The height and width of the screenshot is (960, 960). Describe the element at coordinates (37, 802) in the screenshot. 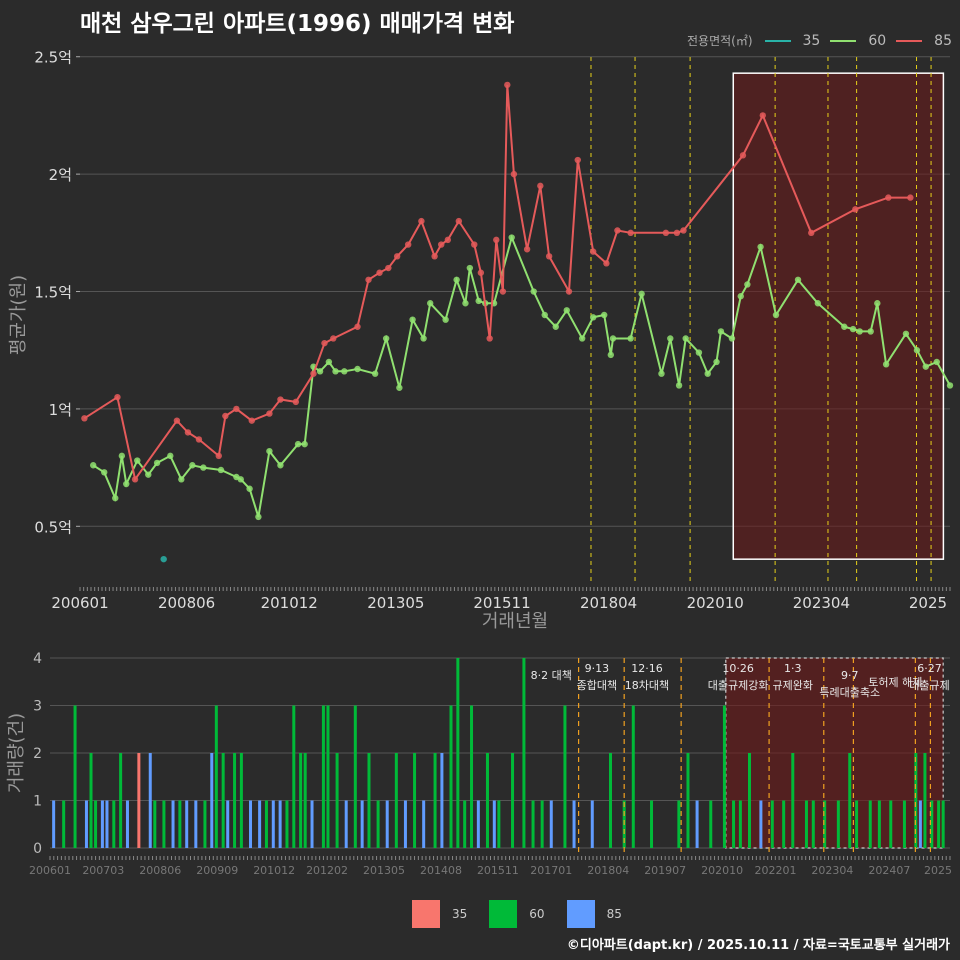

I see `bar-y-tick-label: 1` at that location.